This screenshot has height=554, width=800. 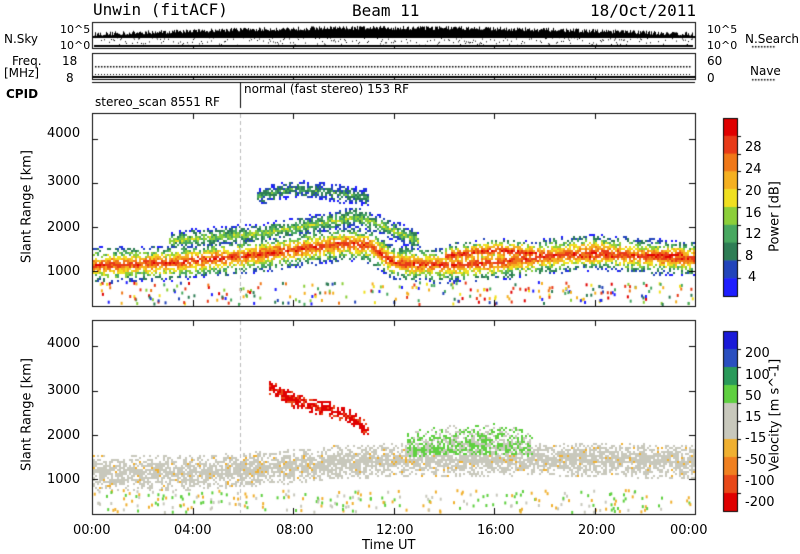 What do you see at coordinates (75, 29) in the screenshot?
I see `nsky-tick-top: 10^5` at bounding box center [75, 29].